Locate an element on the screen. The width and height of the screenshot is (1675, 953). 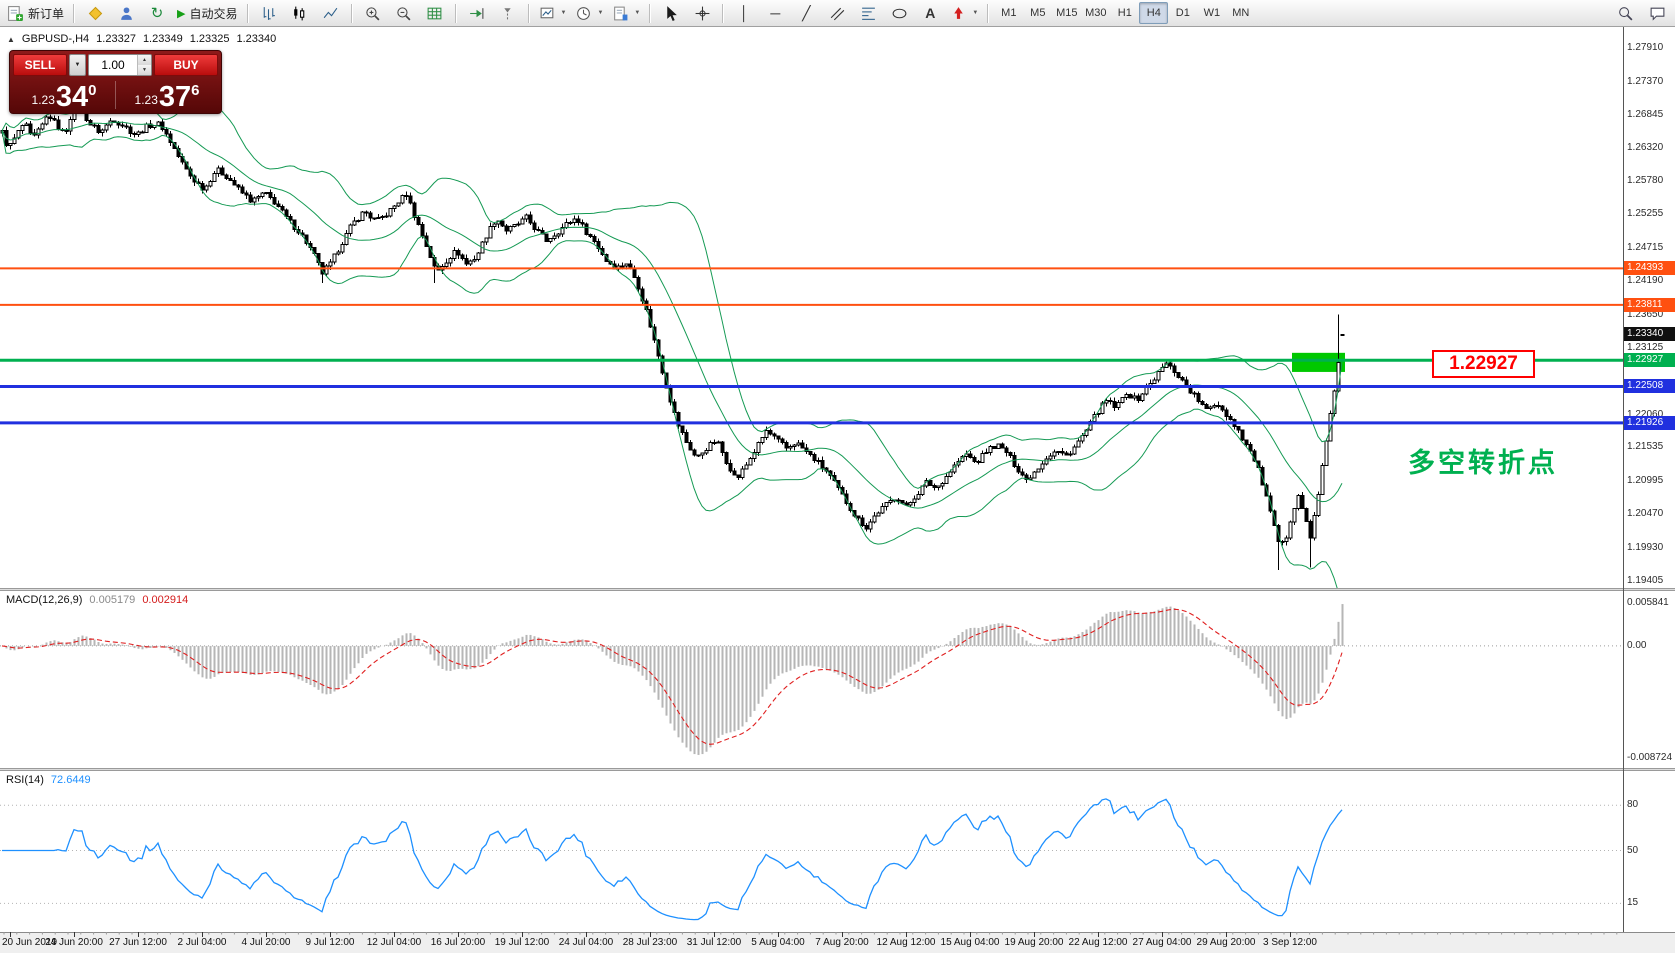
line-chart-icon is located at coordinates (330, 12).